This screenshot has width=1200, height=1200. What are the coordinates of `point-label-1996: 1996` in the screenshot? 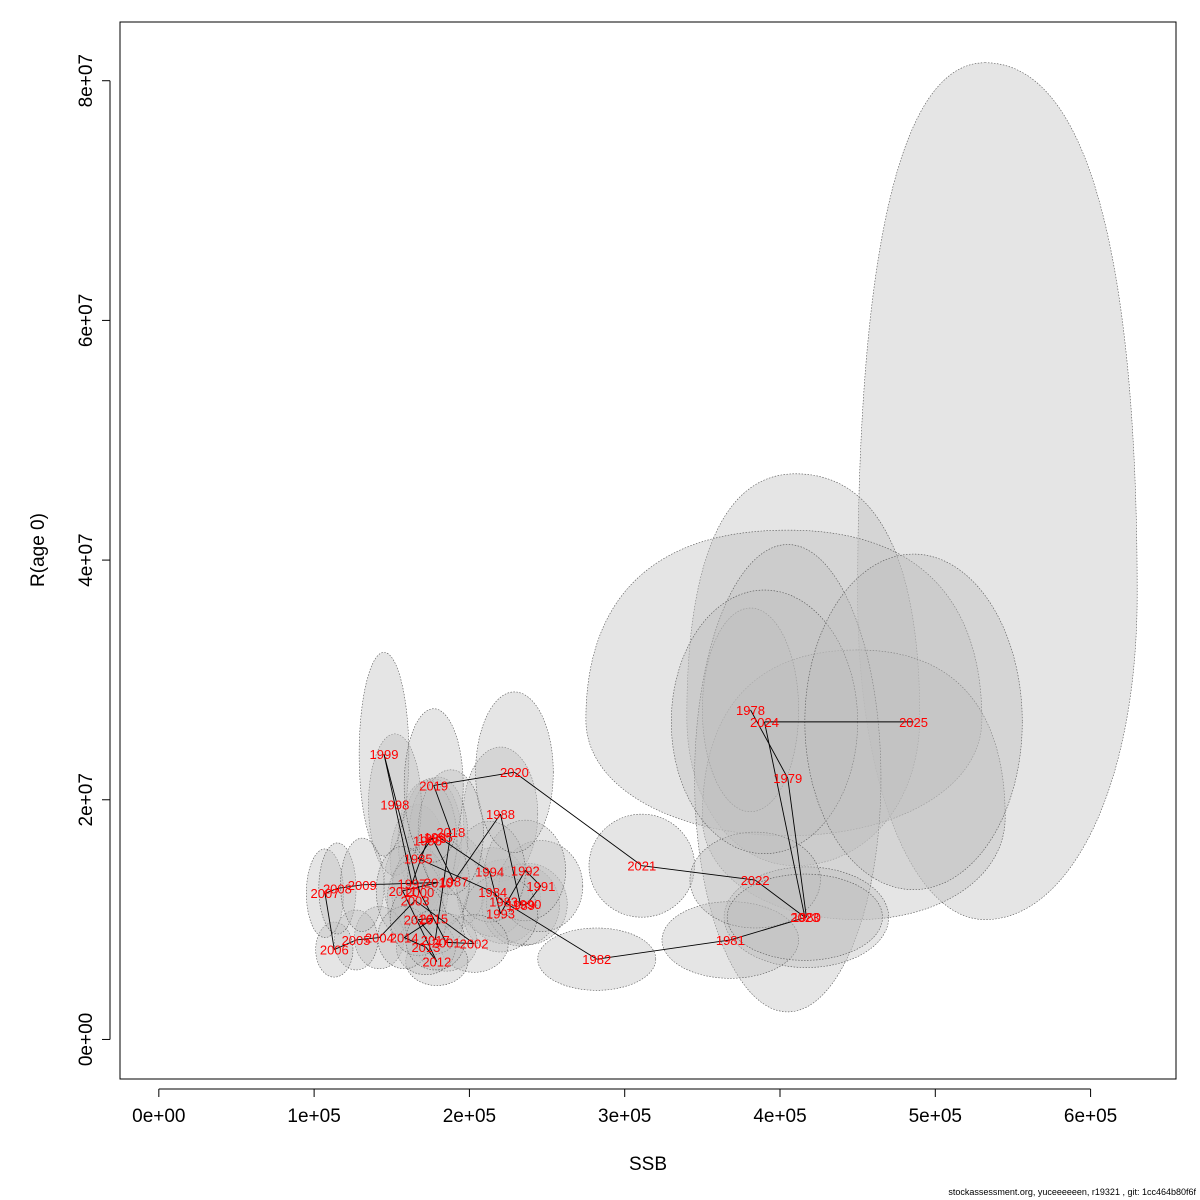 It's located at (427, 841).